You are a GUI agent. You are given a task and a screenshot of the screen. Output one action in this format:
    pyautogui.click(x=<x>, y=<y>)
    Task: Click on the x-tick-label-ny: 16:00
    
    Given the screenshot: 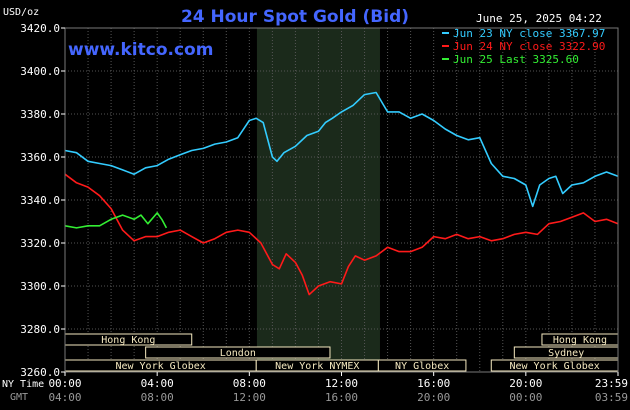 What is the action you would take?
    pyautogui.click(x=433, y=383)
    